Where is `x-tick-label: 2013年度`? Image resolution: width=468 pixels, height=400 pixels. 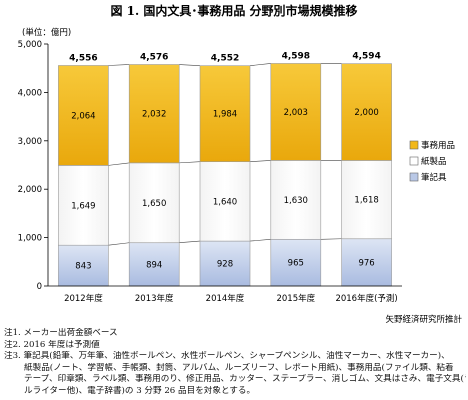
x-tick-label: 2013年度 is located at coordinates (154, 298).